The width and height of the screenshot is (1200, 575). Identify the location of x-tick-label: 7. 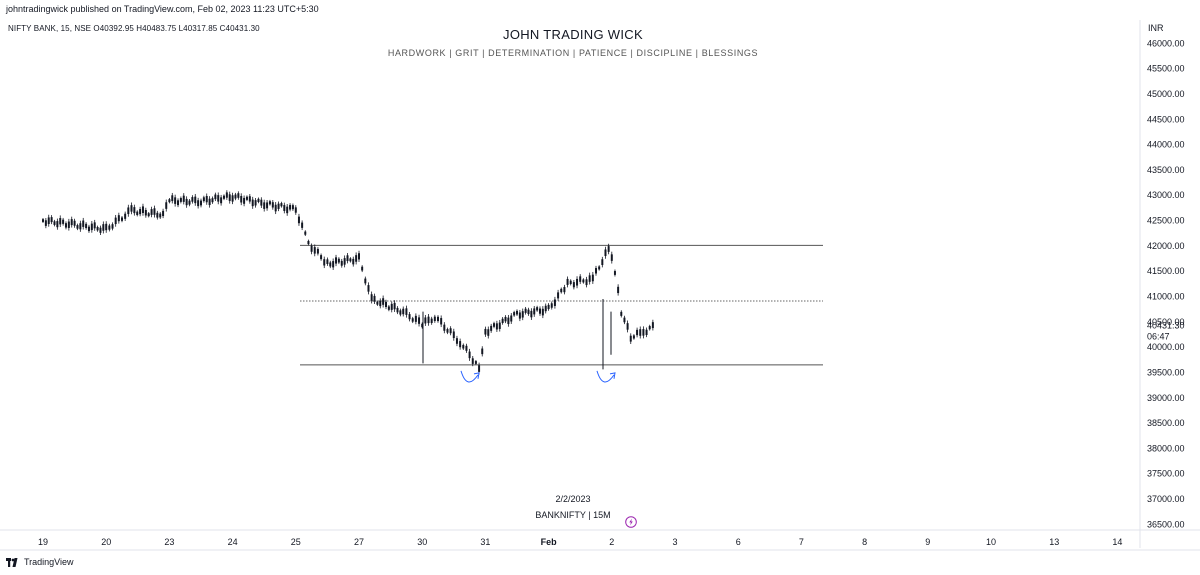
(801, 542).